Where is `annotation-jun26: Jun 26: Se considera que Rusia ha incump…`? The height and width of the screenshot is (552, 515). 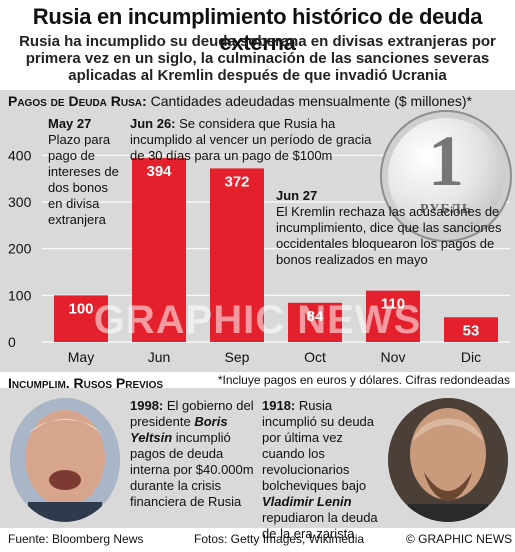
annotation-jun26: Jun 26: Se considera que Rusia ha incump… is located at coordinates (252, 140).